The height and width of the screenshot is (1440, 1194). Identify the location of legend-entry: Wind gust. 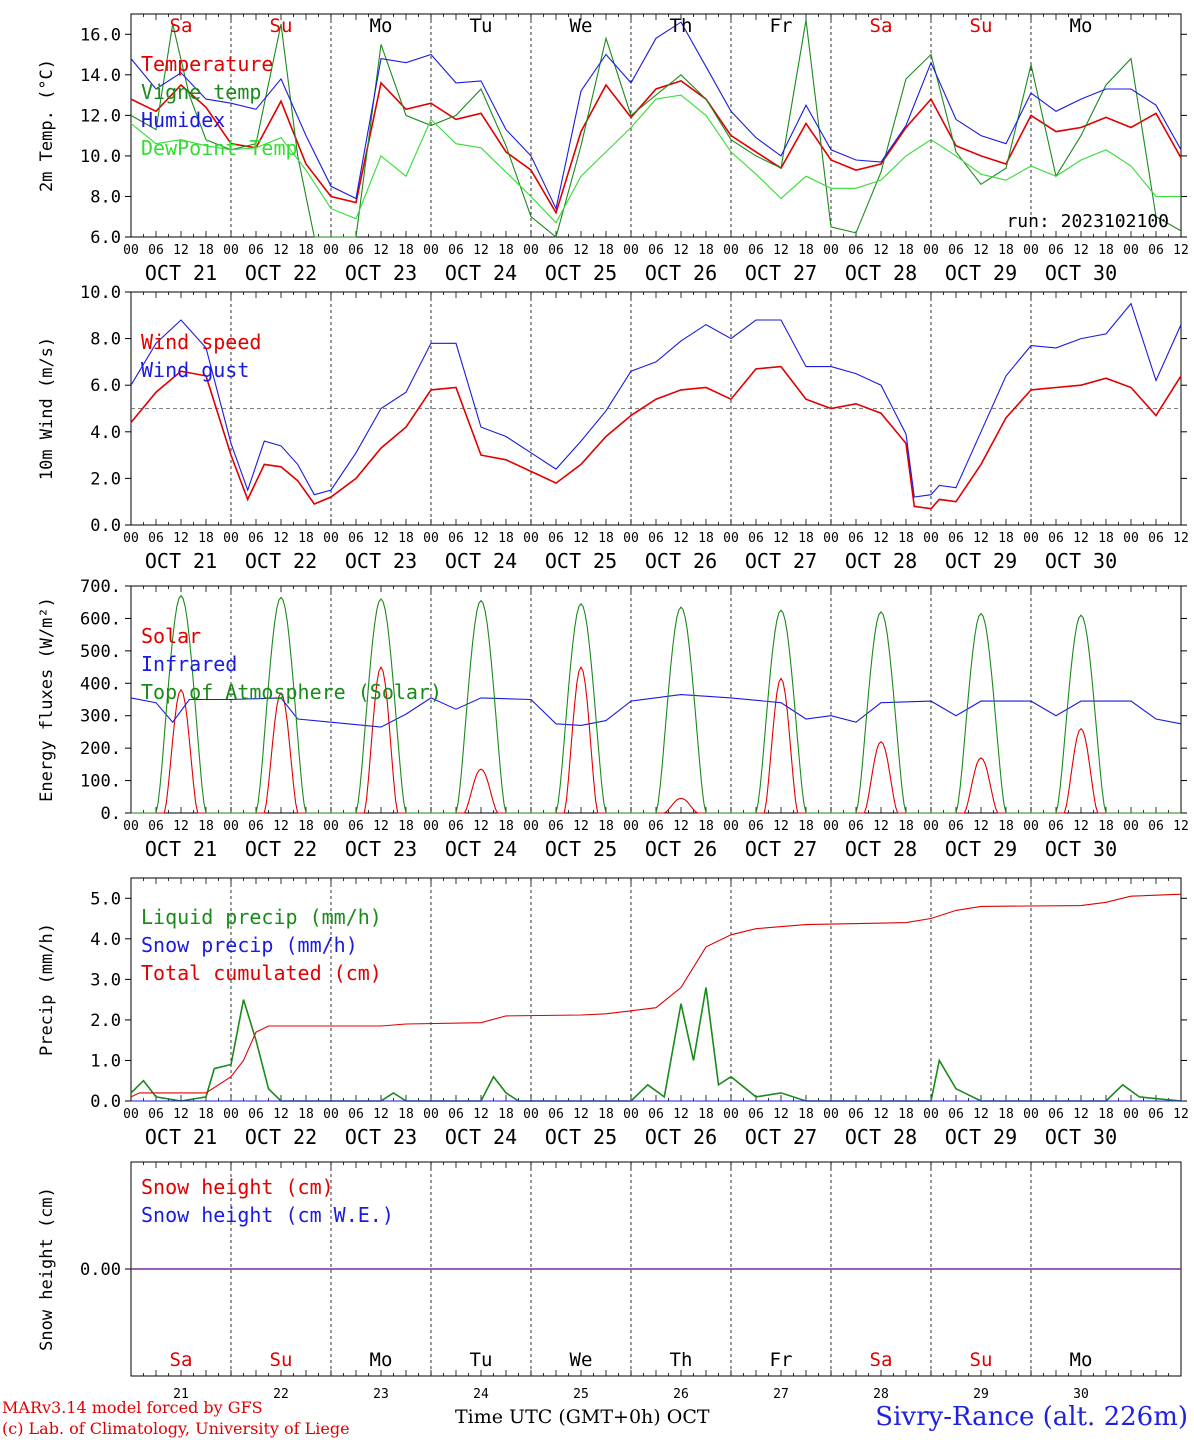
(195, 370).